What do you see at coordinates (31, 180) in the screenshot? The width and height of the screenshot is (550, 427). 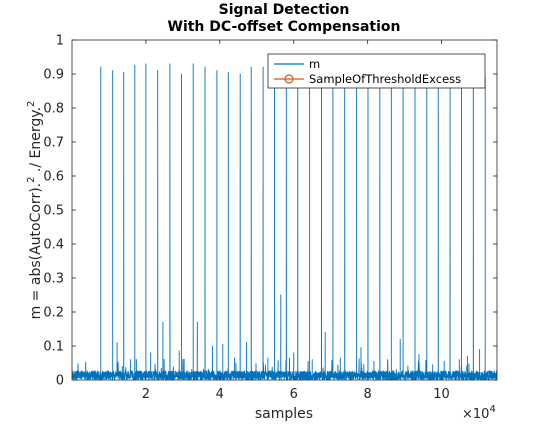 I see `y-label-exp-1: 2` at bounding box center [31, 180].